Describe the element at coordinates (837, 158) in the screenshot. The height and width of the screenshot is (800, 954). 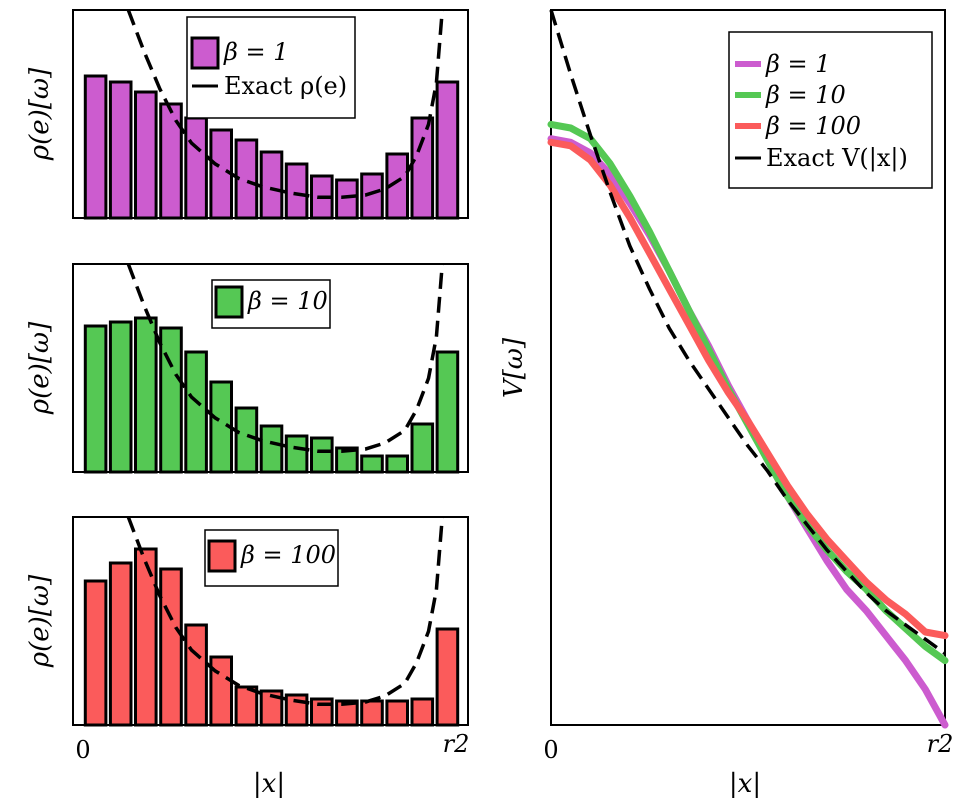
I see `legend-label-right-exact-v: Exact V(|x|)` at that location.